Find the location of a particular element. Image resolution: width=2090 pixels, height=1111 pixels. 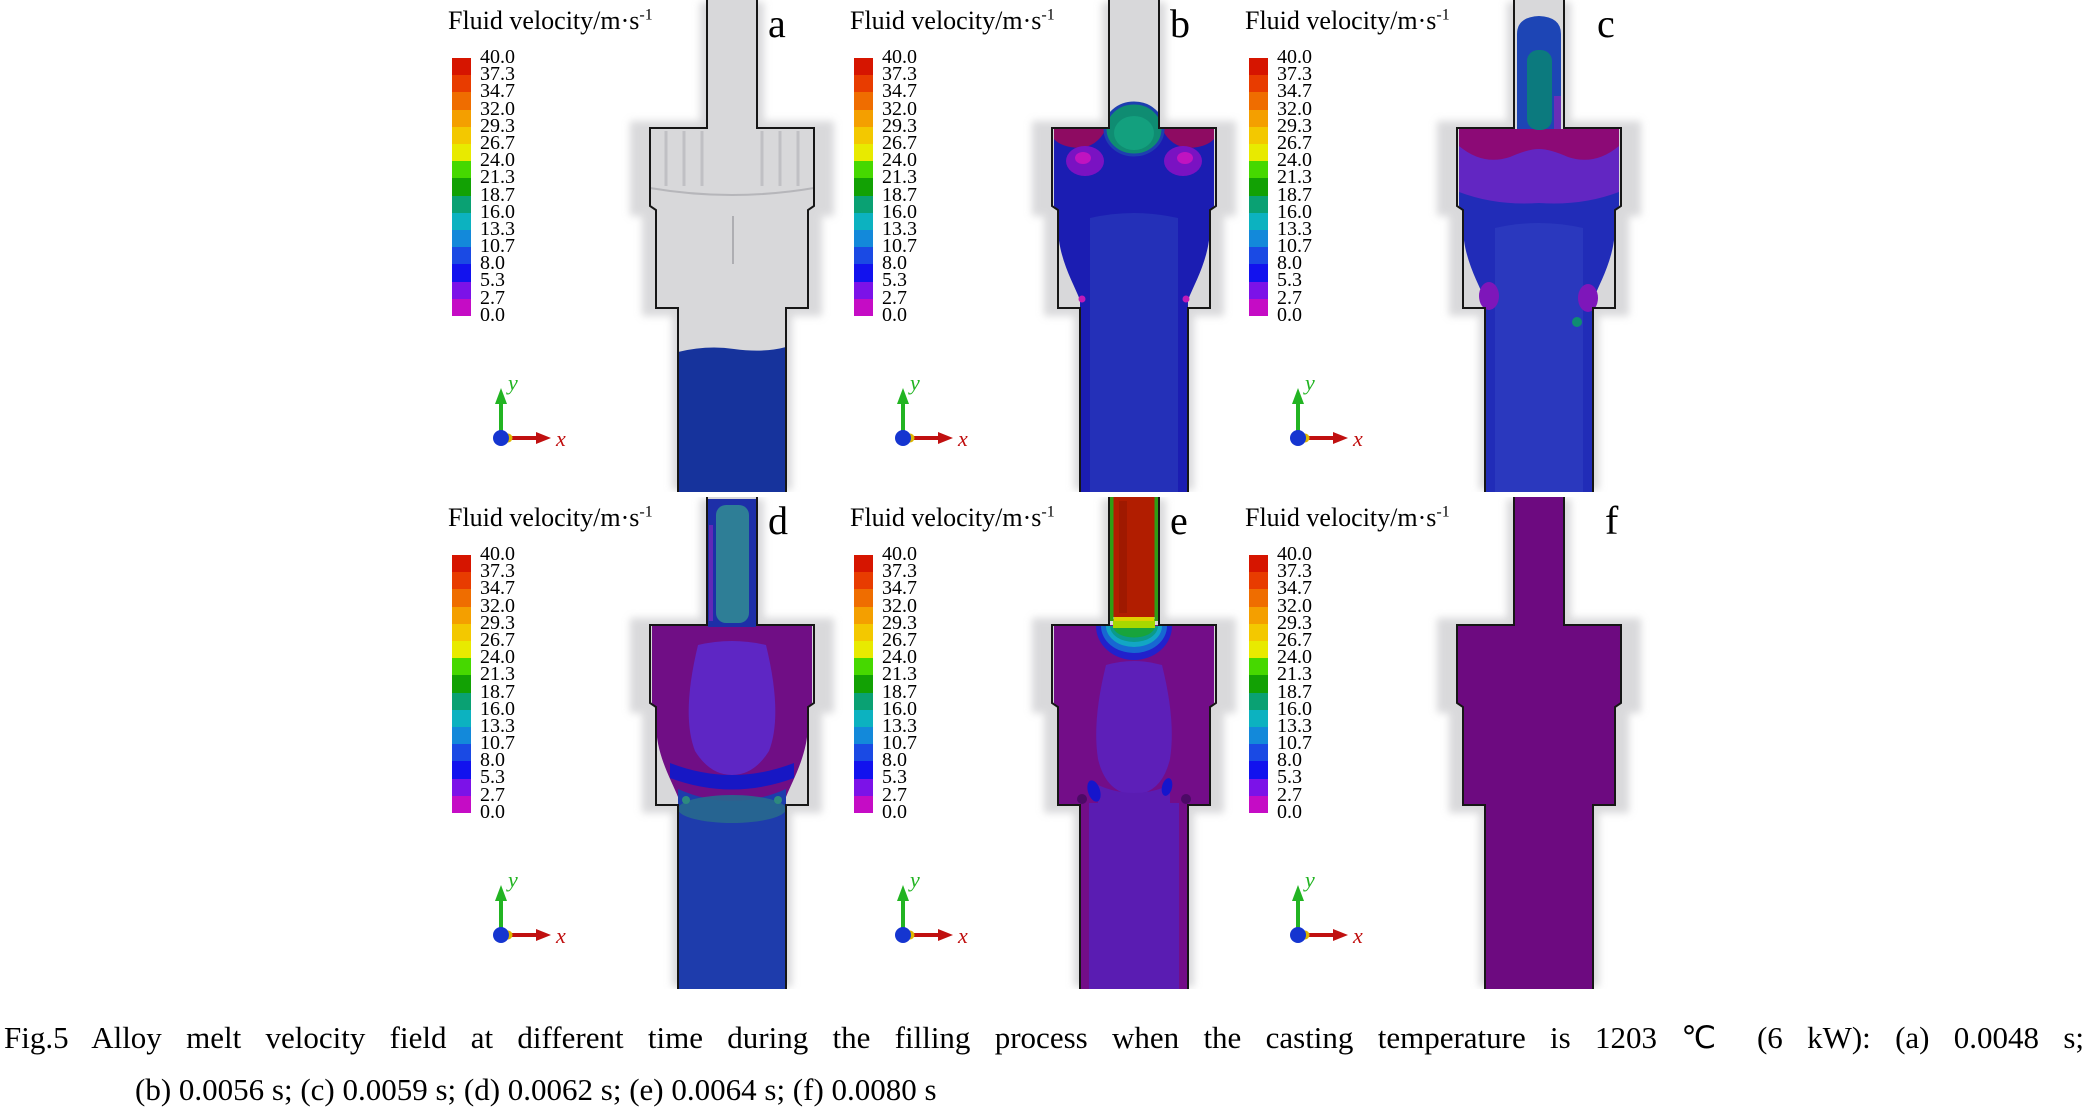

casting-view-e is located at coordinates (1134, 743).